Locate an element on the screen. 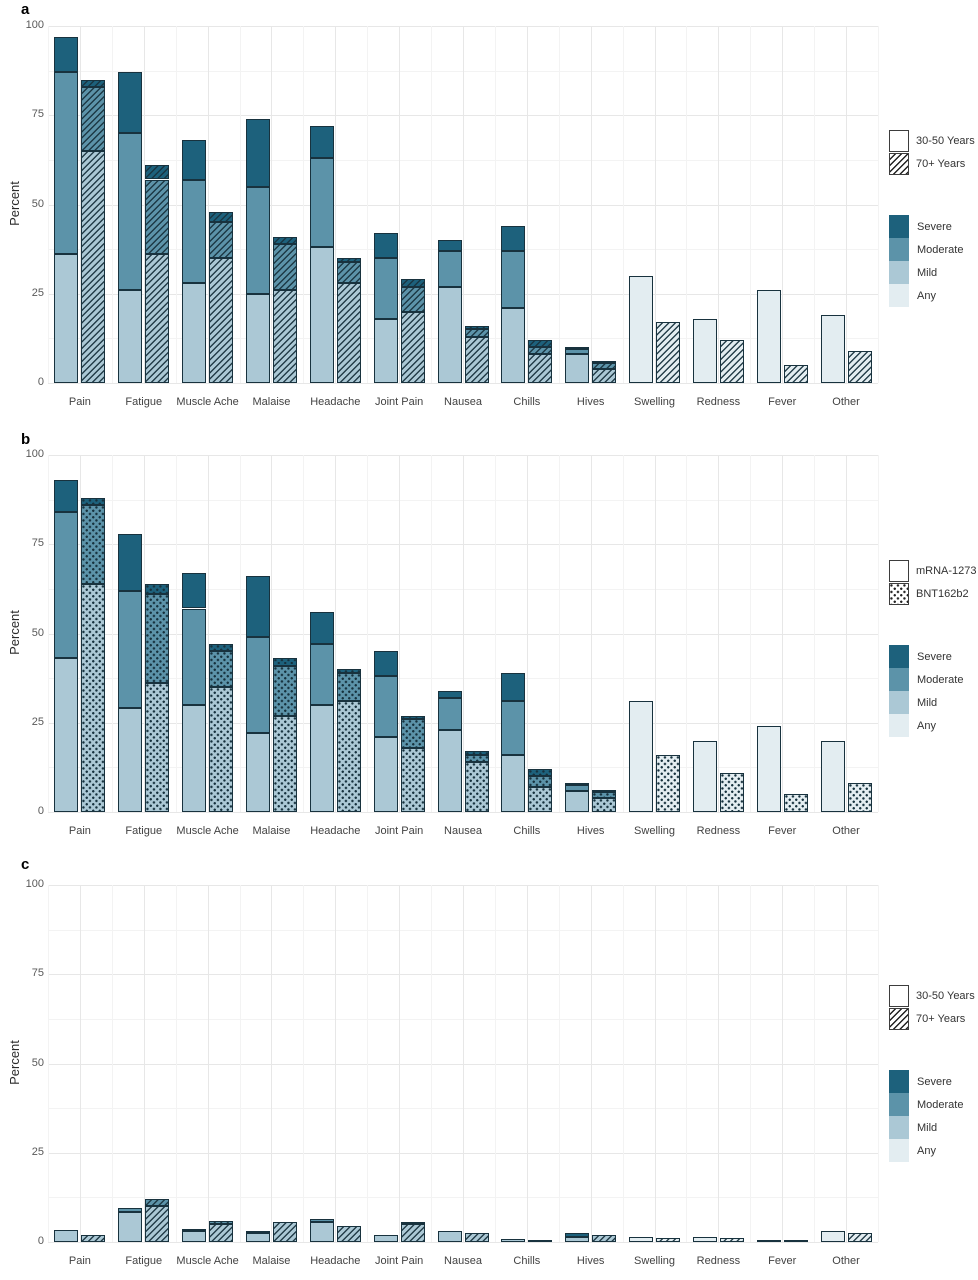  panel-letter-a: a is located at coordinates (25, 9).